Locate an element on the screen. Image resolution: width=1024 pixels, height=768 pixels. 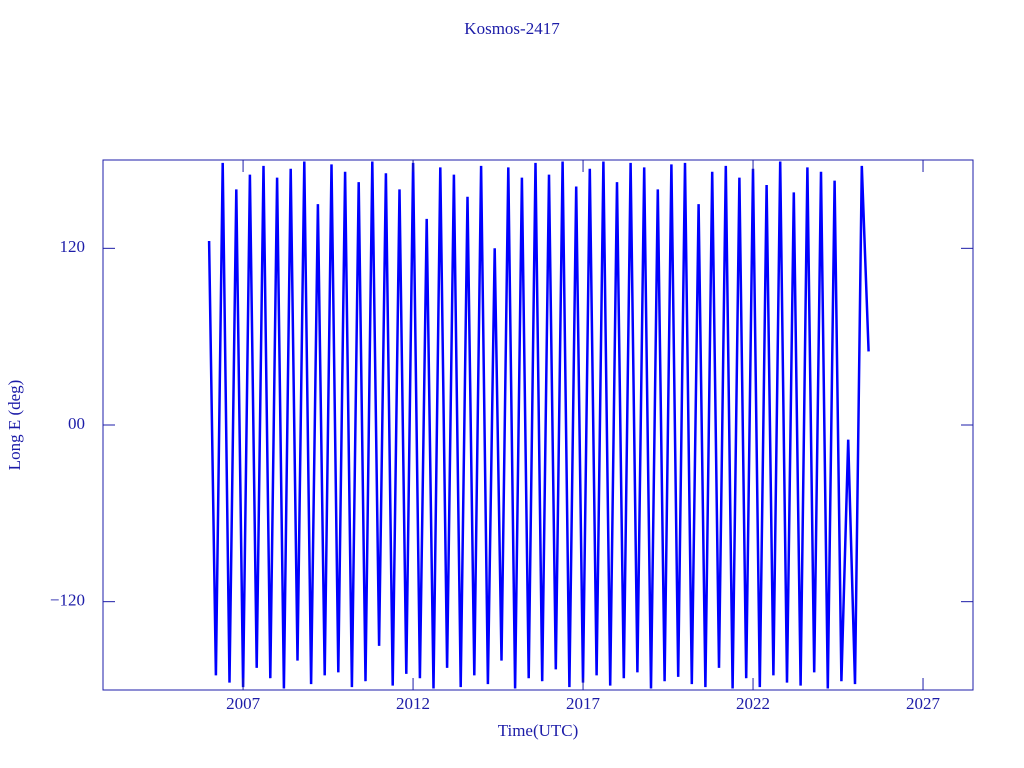
x-tick-label: 2012 is located at coordinates (413, 703).